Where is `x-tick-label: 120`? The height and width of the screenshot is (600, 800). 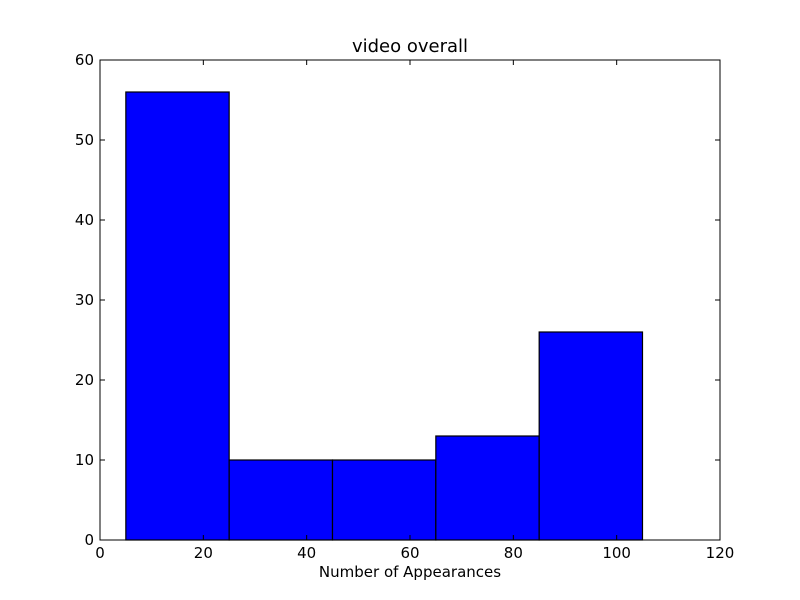 x-tick-label: 120 is located at coordinates (720, 553).